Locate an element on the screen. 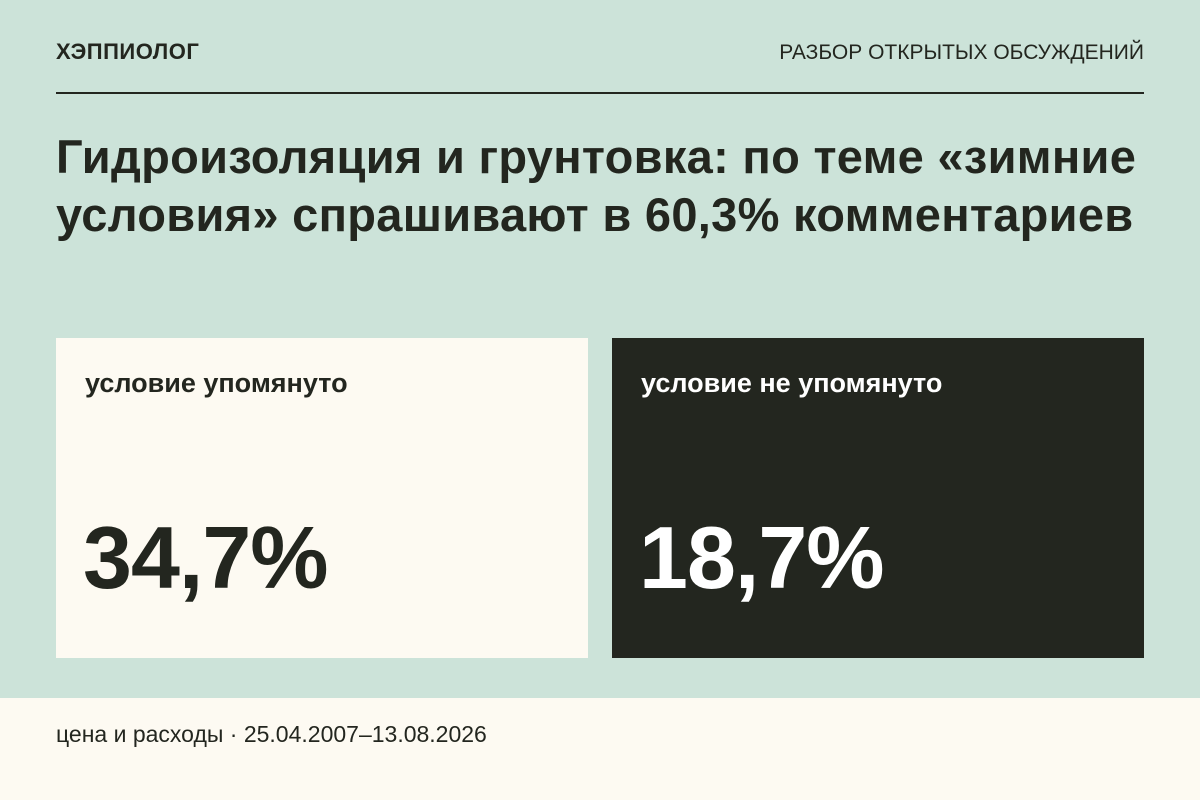  stat-card-value: 34,7% is located at coordinates (206, 557).